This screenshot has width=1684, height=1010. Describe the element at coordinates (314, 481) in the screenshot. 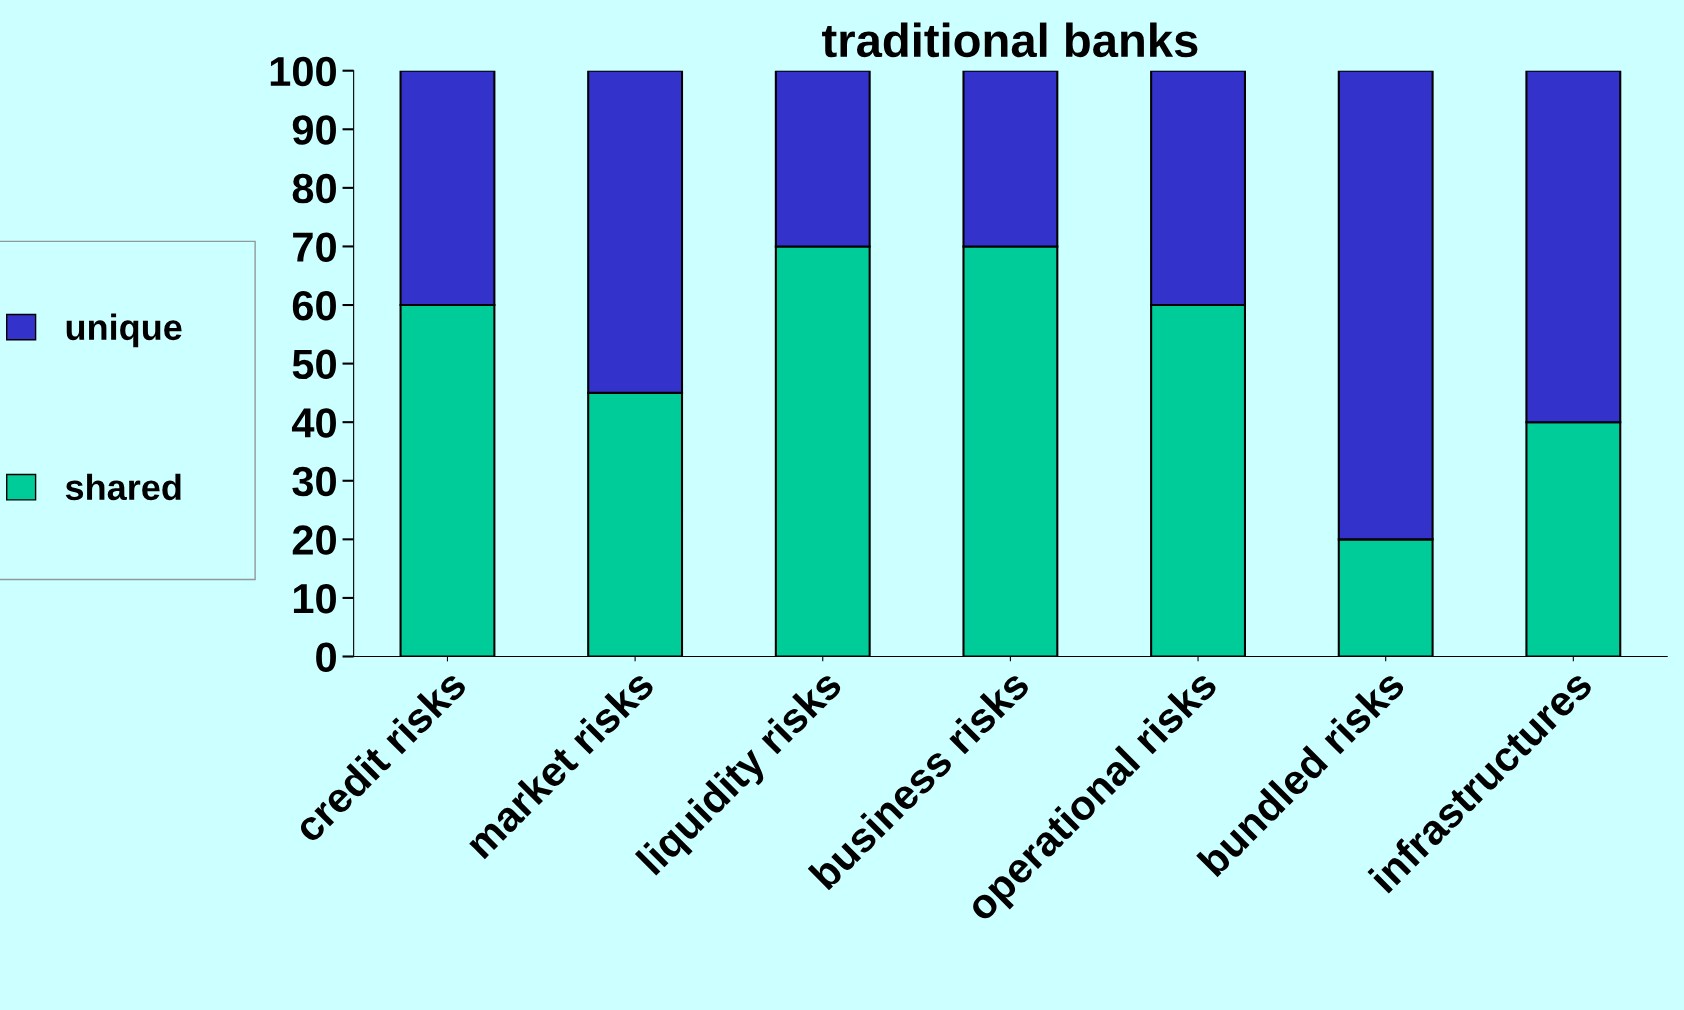

I see `y-tick-label: 30` at that location.